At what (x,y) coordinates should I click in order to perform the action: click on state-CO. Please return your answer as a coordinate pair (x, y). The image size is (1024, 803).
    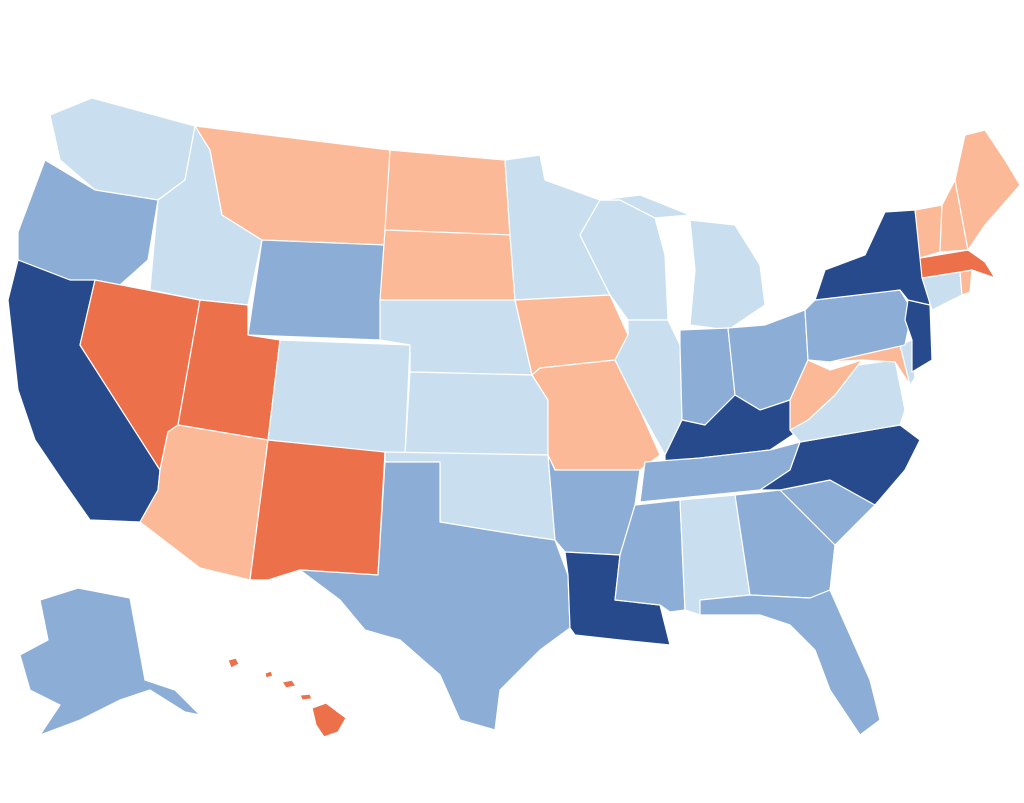
    Looking at the image, I should click on (339, 397).